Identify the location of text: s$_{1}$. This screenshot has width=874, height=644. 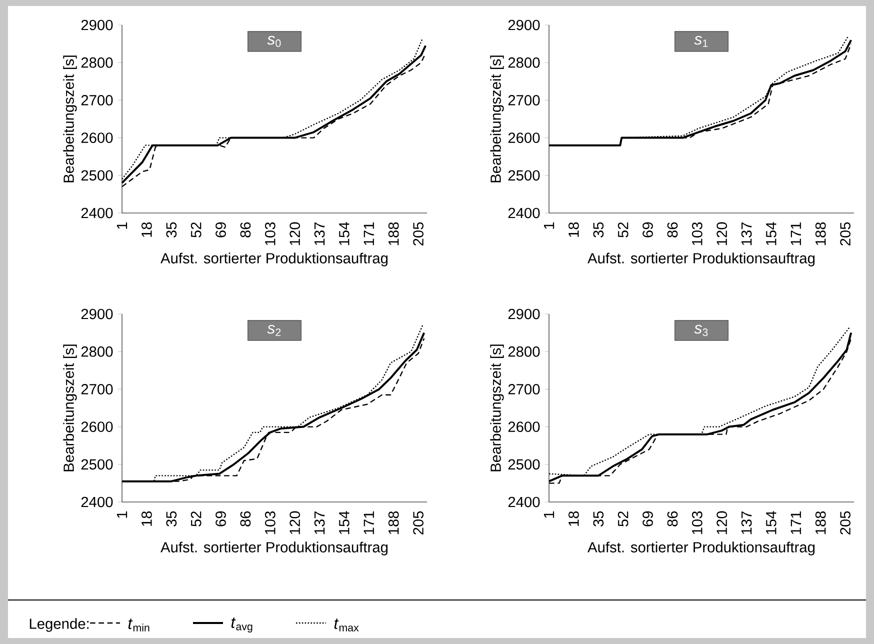
(701, 41).